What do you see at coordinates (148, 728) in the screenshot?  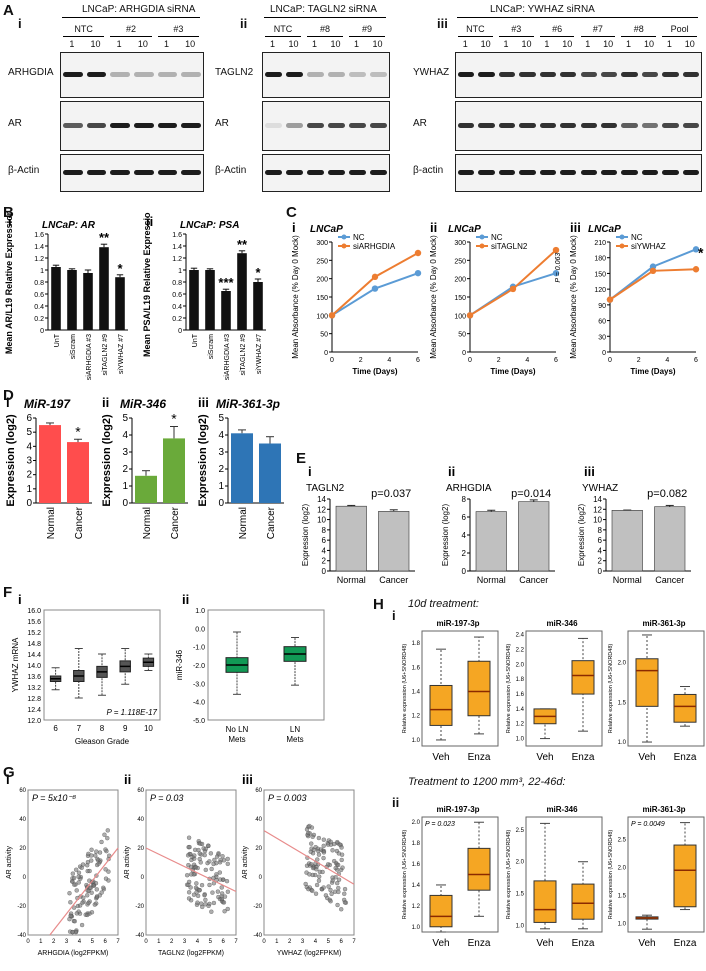 I see `x-tick-label: 10` at bounding box center [148, 728].